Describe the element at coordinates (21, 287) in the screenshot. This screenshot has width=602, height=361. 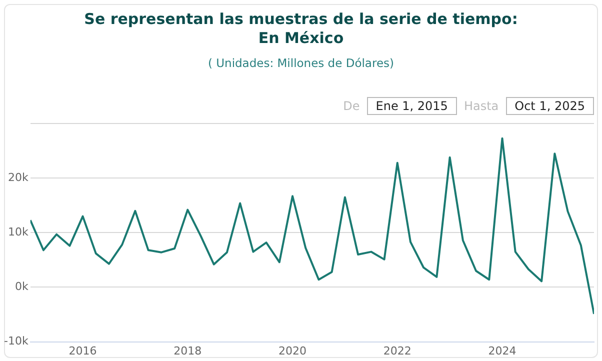
I see `y-tick-label: 0k` at that location.